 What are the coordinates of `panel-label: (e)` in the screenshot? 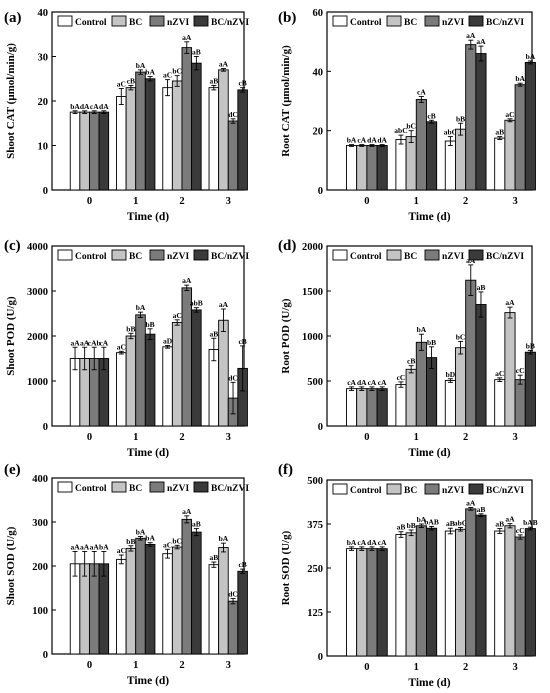 It's located at (12, 470).